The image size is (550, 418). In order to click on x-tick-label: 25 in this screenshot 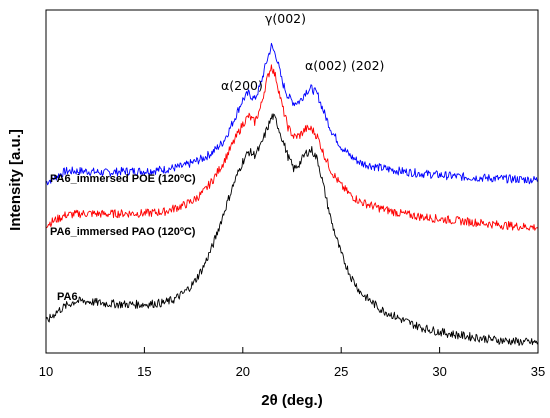, I will do `click(341, 371)`.